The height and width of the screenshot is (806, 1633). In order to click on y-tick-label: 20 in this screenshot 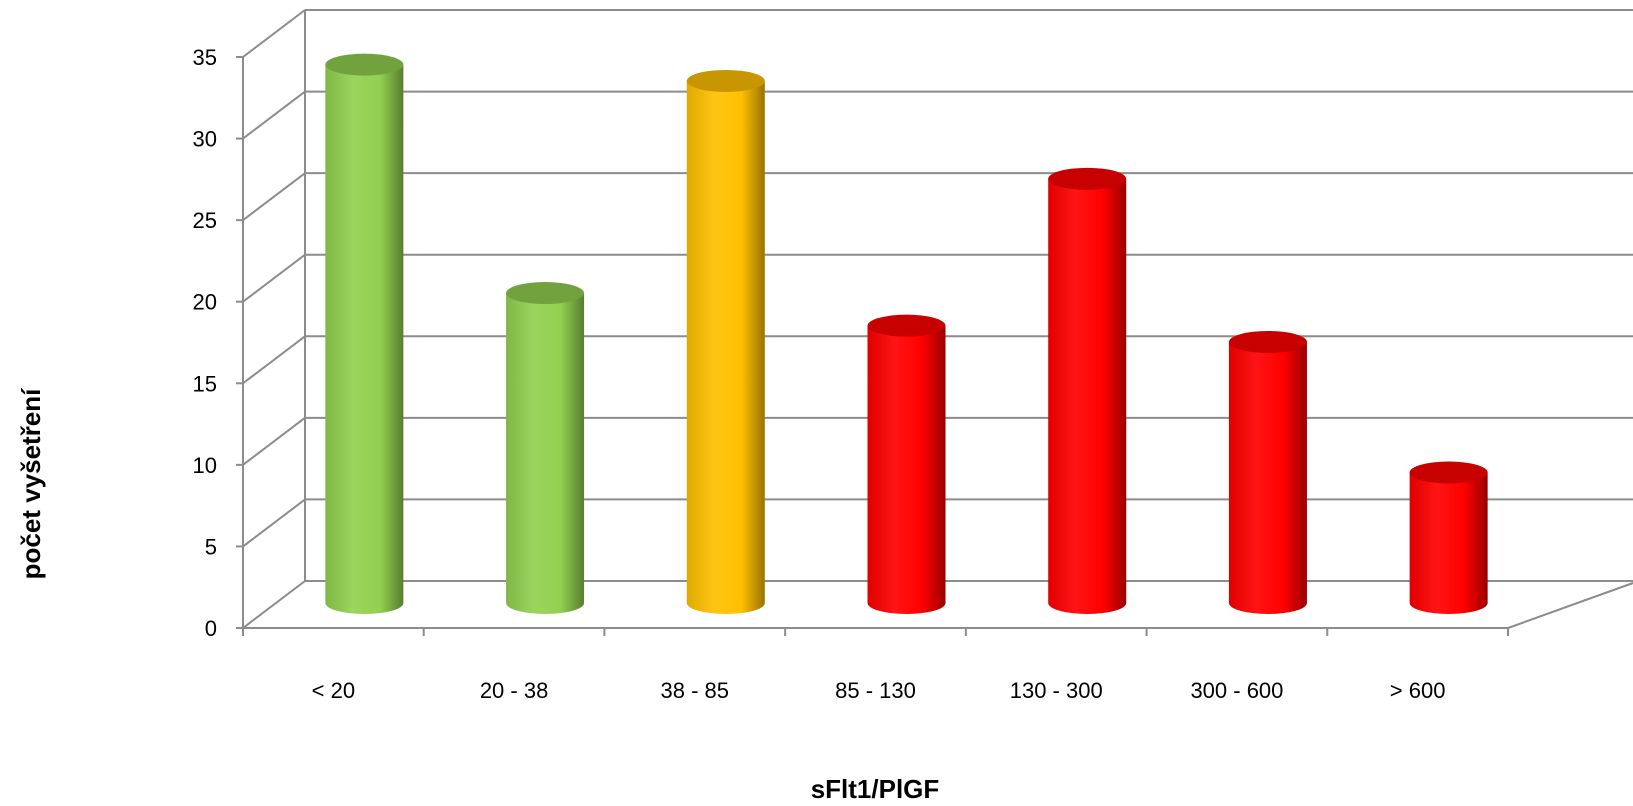, I will do `click(205, 302)`.